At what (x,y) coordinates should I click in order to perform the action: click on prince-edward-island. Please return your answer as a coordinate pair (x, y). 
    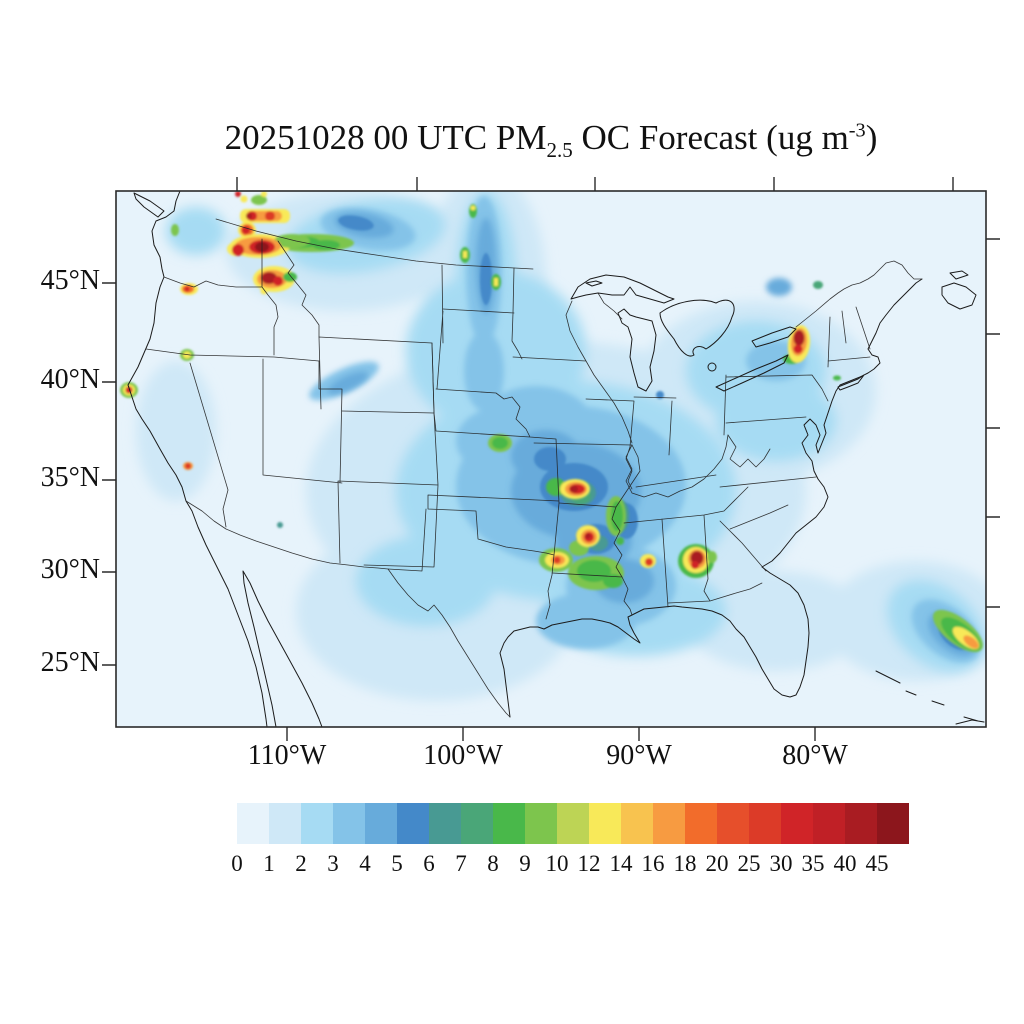
    Looking at the image, I should click on (959, 275).